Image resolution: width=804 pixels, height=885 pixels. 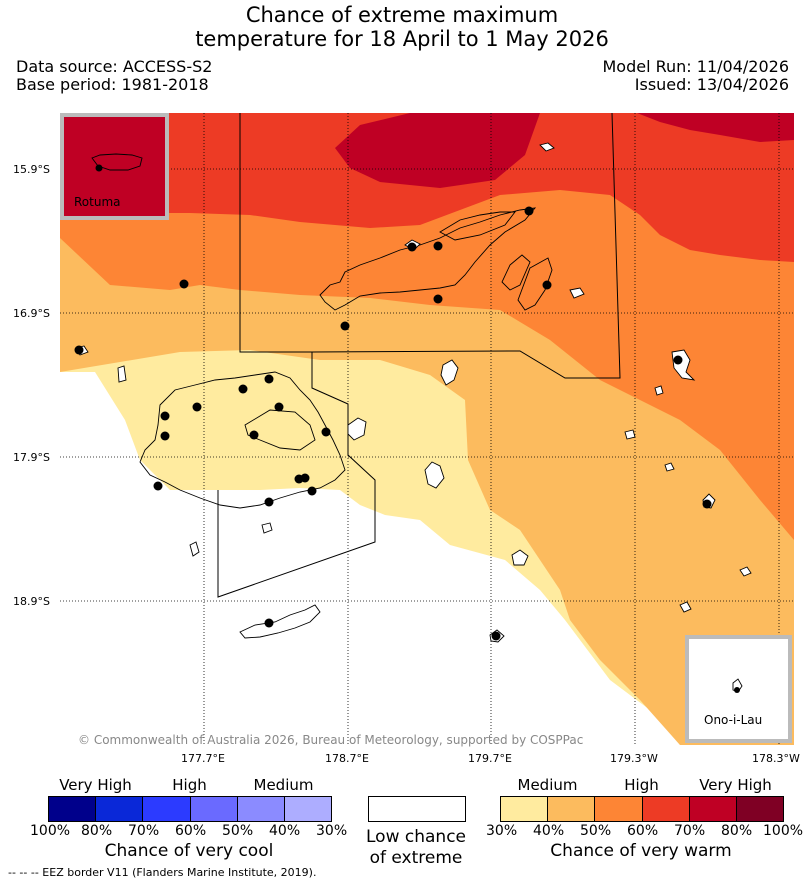 What do you see at coordinates (191, 831) in the screenshot?
I see `legend-cool-tick: 60%` at bounding box center [191, 831].